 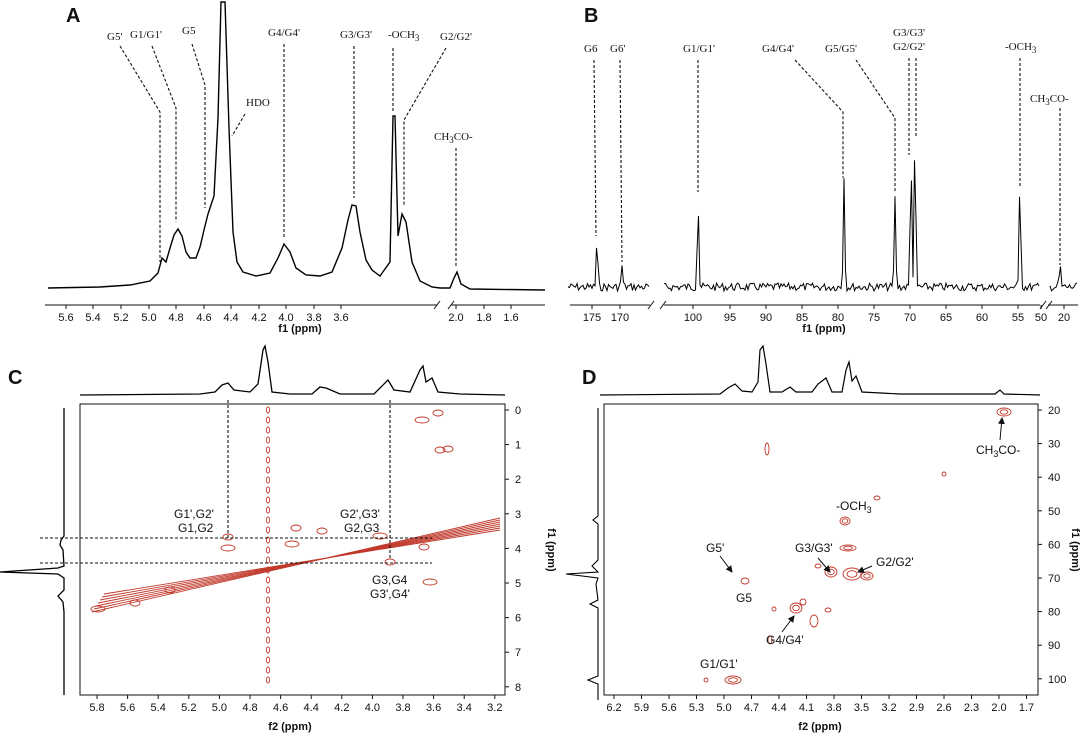 I want to click on panel-d-xtick-label: 5.6, so click(x=668, y=708).